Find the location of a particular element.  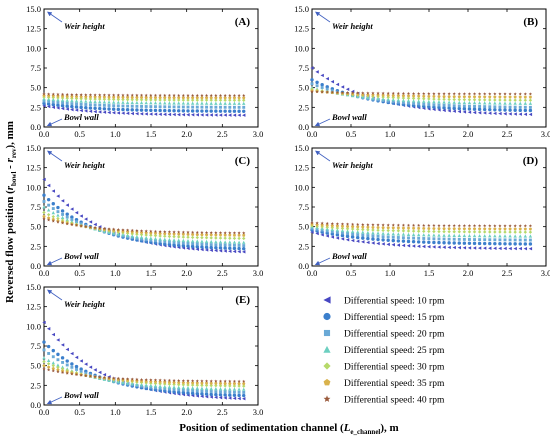

x-tick-label: 2.5 is located at coordinates (222, 412).